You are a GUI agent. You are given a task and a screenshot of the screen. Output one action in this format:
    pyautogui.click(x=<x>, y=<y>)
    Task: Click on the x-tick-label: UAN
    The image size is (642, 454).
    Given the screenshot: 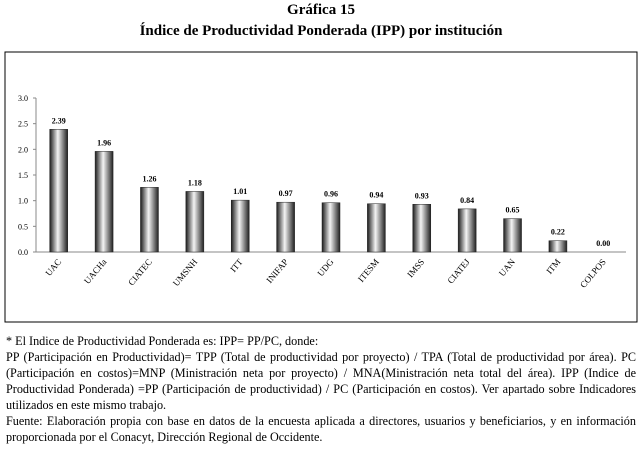 What is the action you would take?
    pyautogui.click(x=507, y=267)
    